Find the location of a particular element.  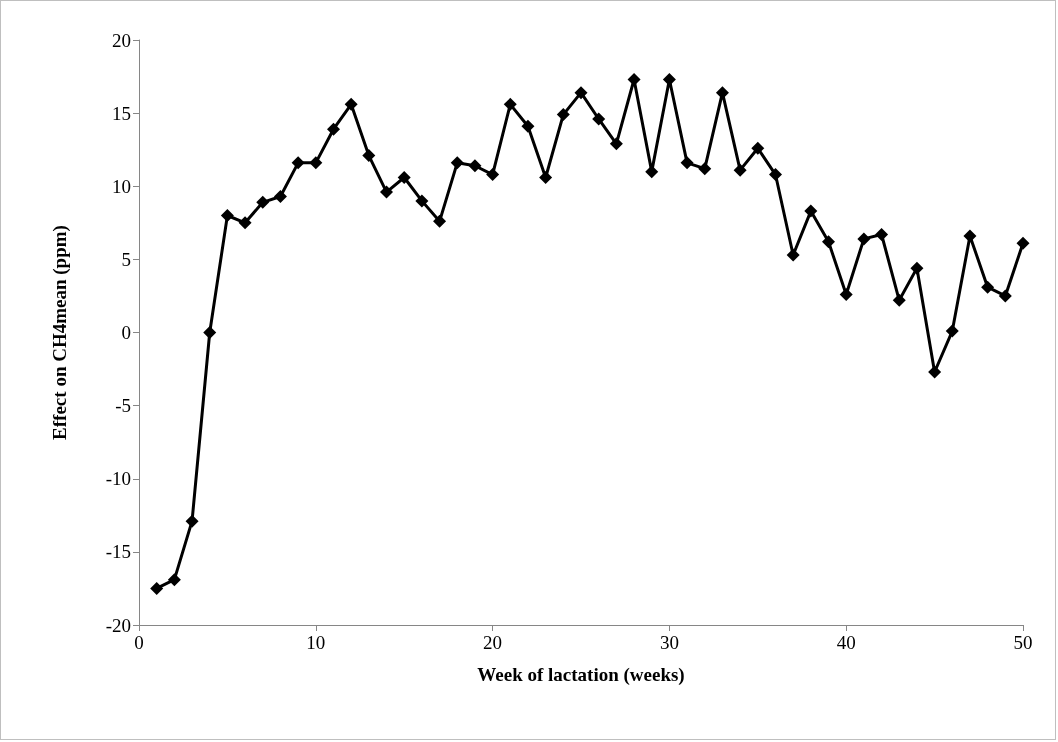

y-tick-label: 15 is located at coordinates (121, 113).